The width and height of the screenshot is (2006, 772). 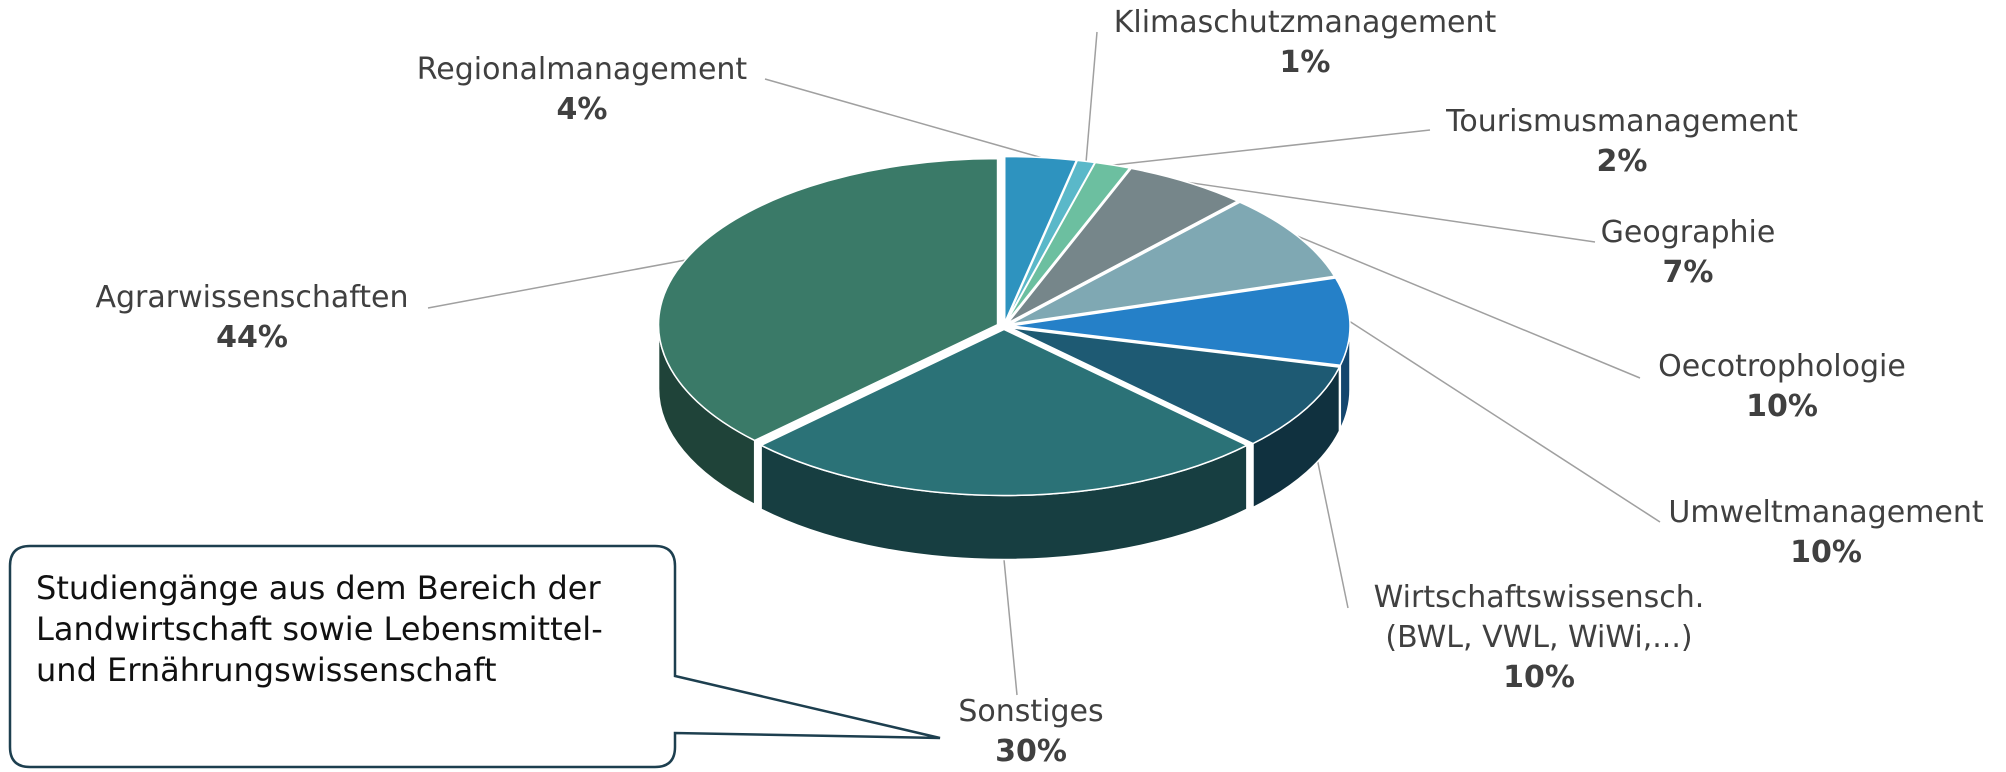 I want to click on callout-box, so click(x=474, y=656).